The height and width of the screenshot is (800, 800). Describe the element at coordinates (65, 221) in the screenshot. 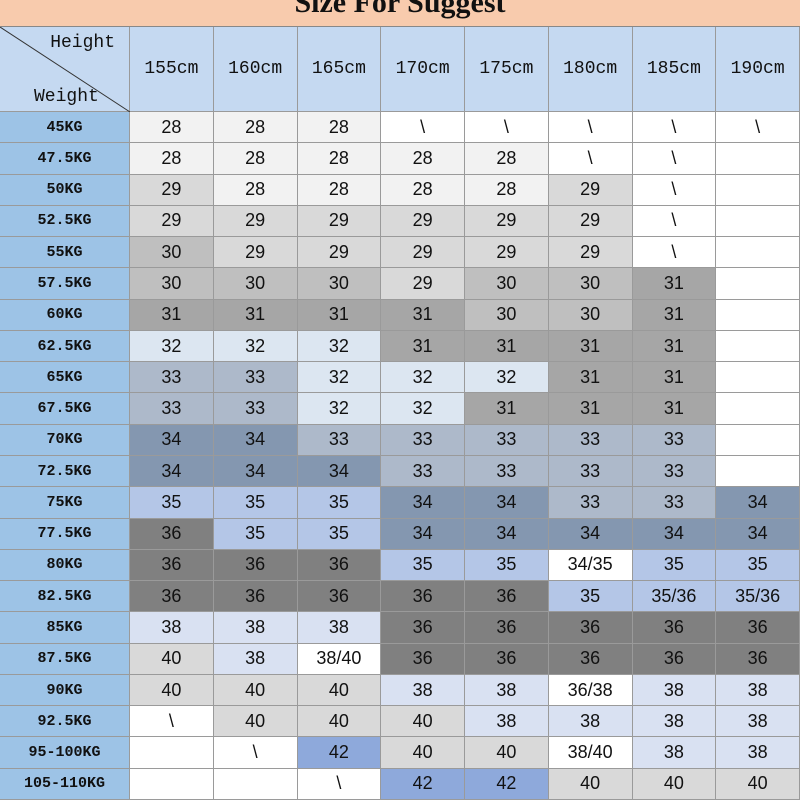

I see `row-label: 52.5KG` at that location.